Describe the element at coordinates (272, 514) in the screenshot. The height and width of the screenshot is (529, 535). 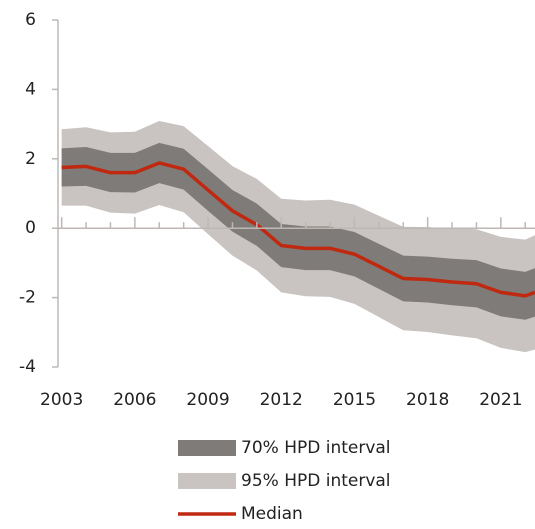
I see `legend-label: Median` at that location.